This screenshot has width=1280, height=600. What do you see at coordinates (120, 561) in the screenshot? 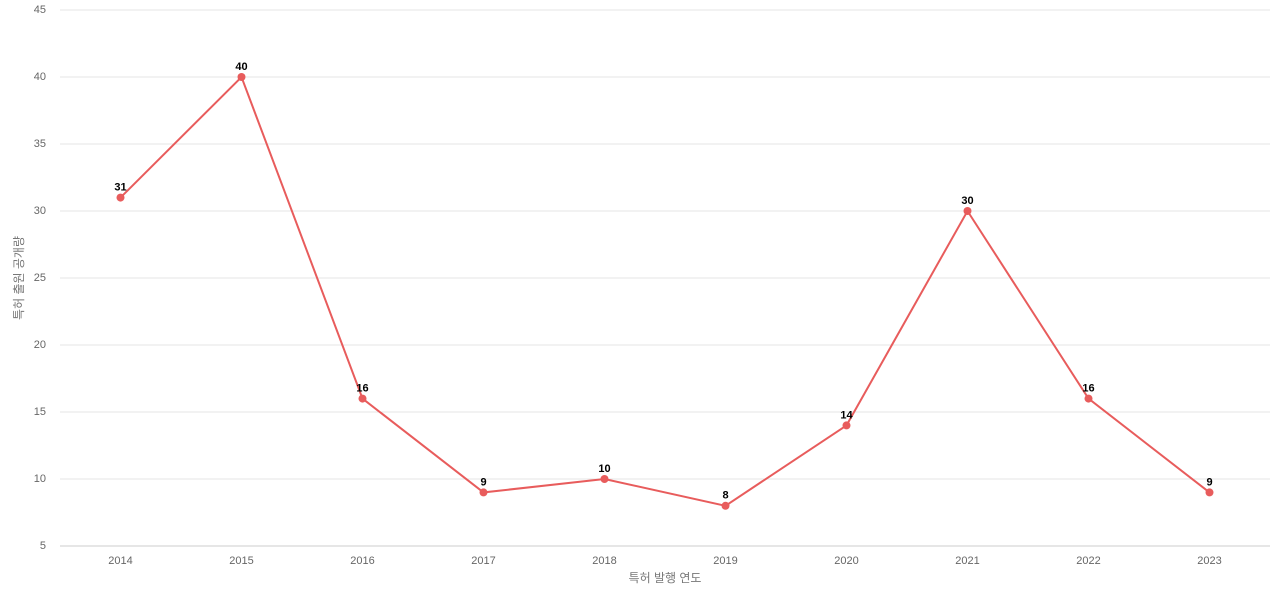
I see `x-tick-label: 2014` at bounding box center [120, 561].